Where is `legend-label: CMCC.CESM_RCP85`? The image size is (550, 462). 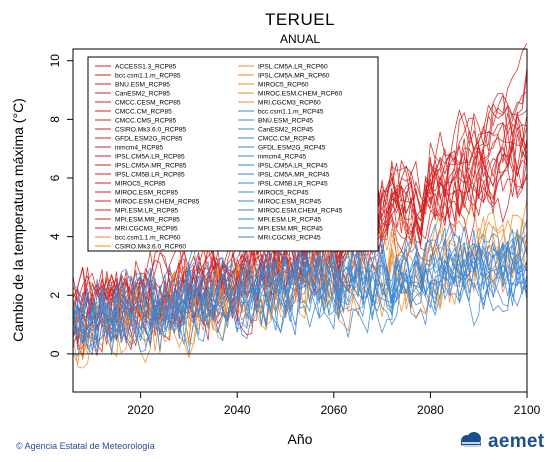
legend-label: CMCC.CESM_RCP85 is located at coordinates (148, 103).